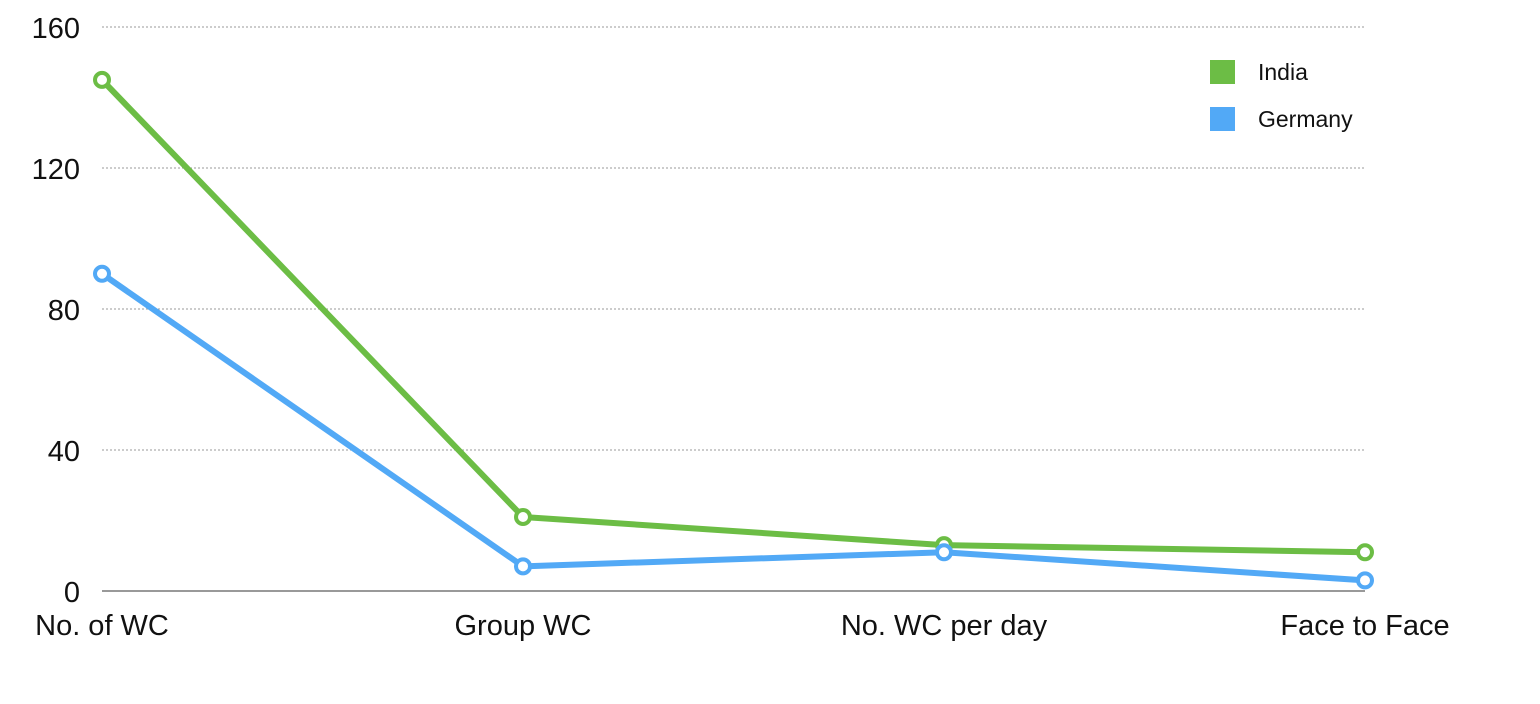  Describe the element at coordinates (944, 626) in the screenshot. I see `x-tick-label: No. WC per day` at that location.